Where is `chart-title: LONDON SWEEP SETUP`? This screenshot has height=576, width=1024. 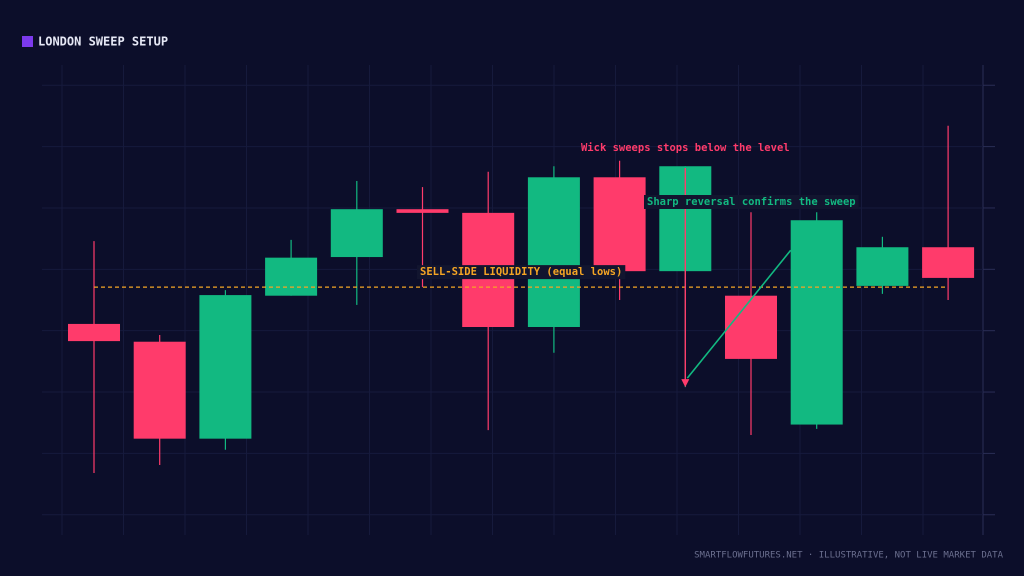 chart-title: LONDON SWEEP SETUP is located at coordinates (103, 42).